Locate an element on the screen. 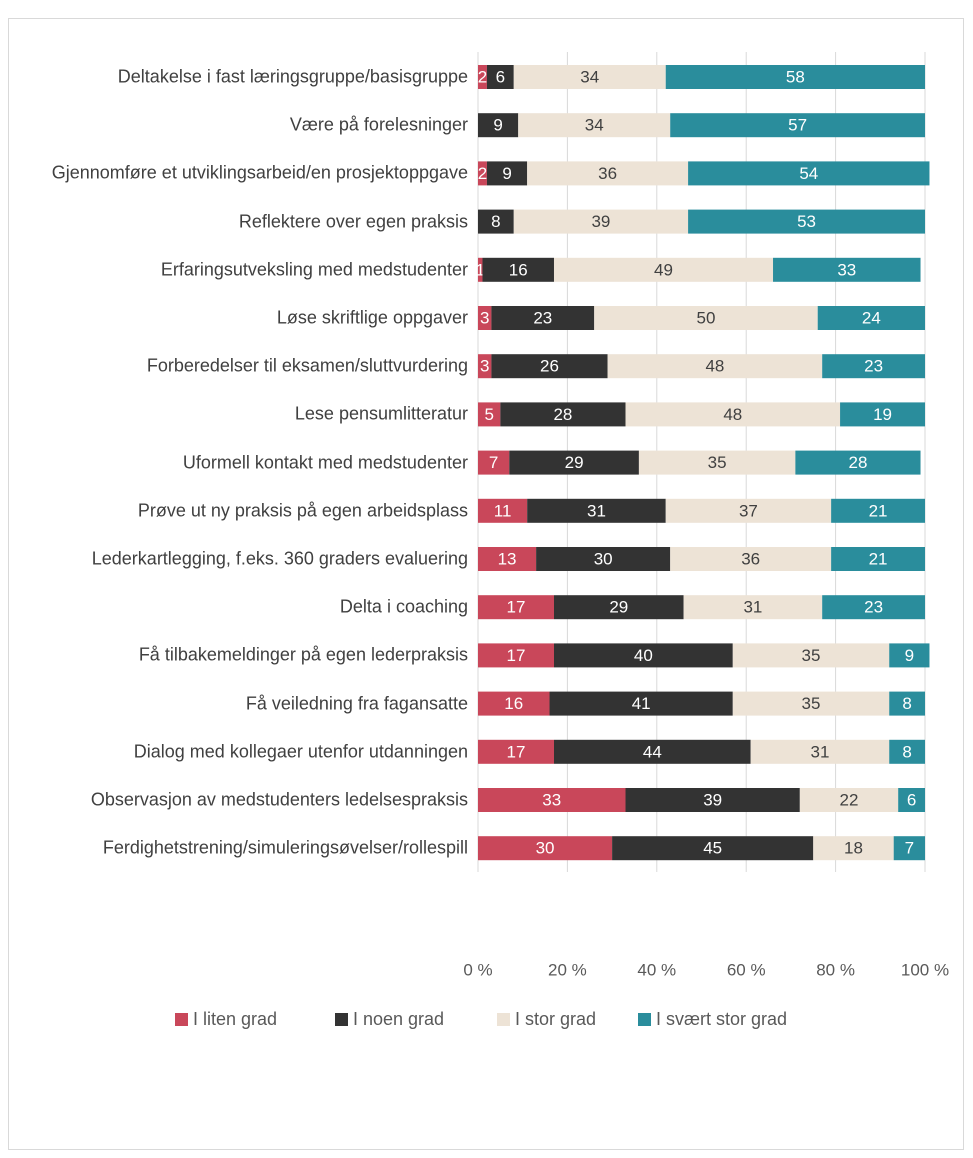 This screenshot has width=973, height=1158. data-label: 18 is located at coordinates (853, 848).